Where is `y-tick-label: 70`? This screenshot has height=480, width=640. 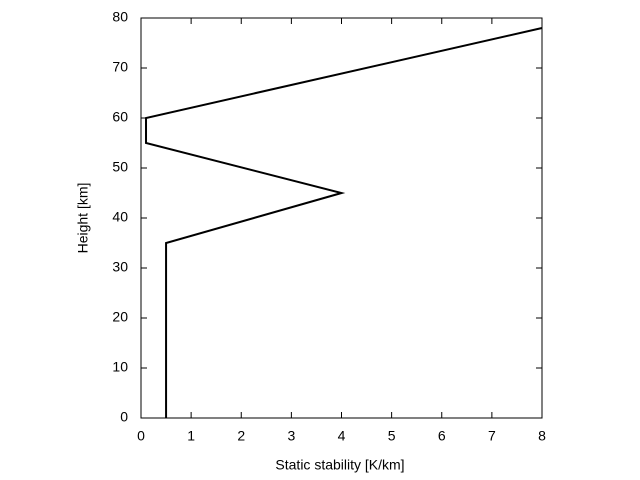 y-tick-label: 70 is located at coordinates (120, 67).